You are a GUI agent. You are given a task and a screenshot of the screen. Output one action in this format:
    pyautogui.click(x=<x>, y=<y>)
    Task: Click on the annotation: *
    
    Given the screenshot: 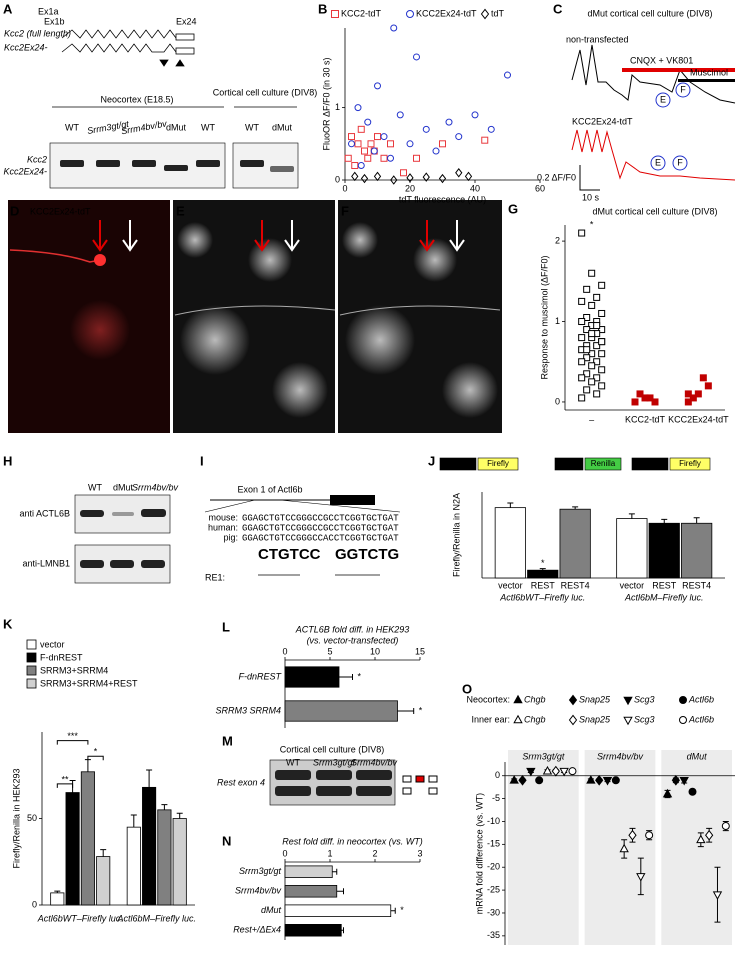 What is the action you would take?
    pyautogui.click(x=592, y=224)
    